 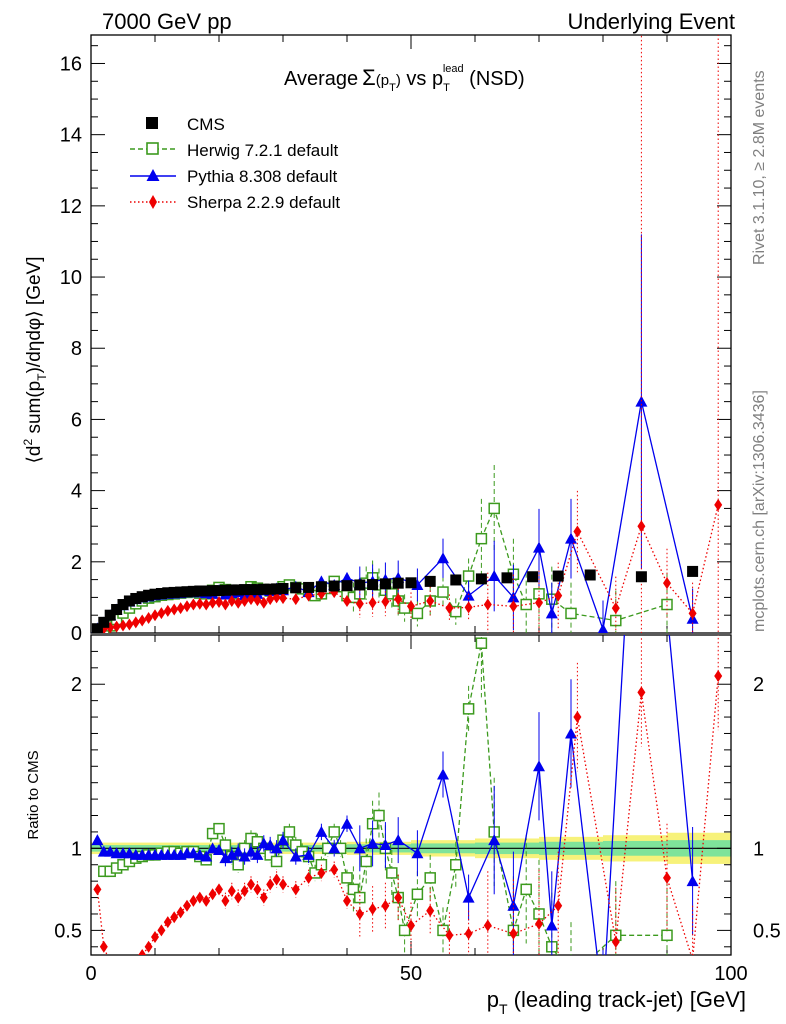 What do you see at coordinates (71, 207) in the screenshot?
I see `y-tick-label: 12` at bounding box center [71, 207].